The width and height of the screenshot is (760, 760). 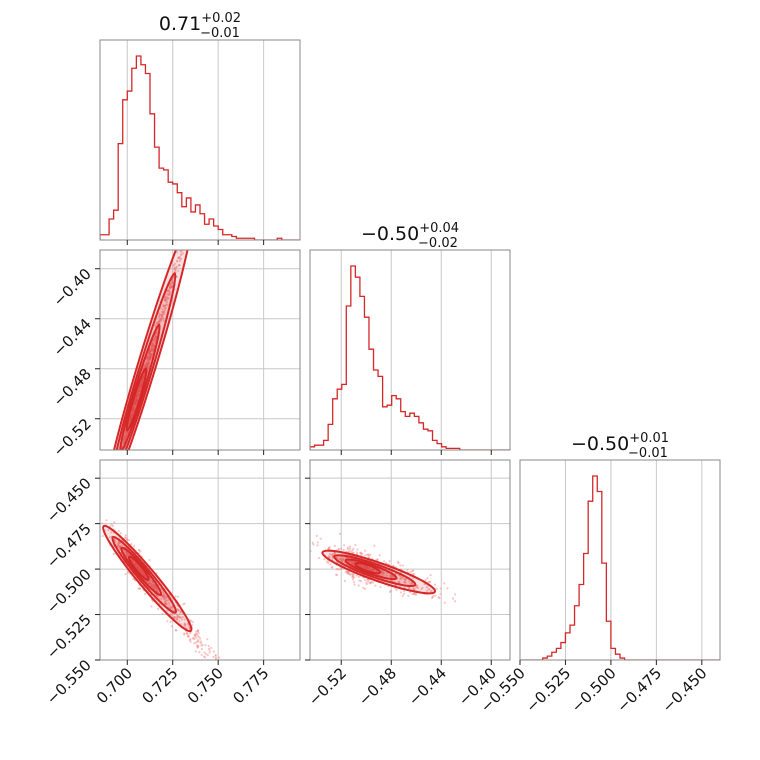 What do you see at coordinates (408, 584) in the screenshot?
I see `panel-2-1: −0.52 −0.48 −0.44 −0.40` at bounding box center [408, 584].